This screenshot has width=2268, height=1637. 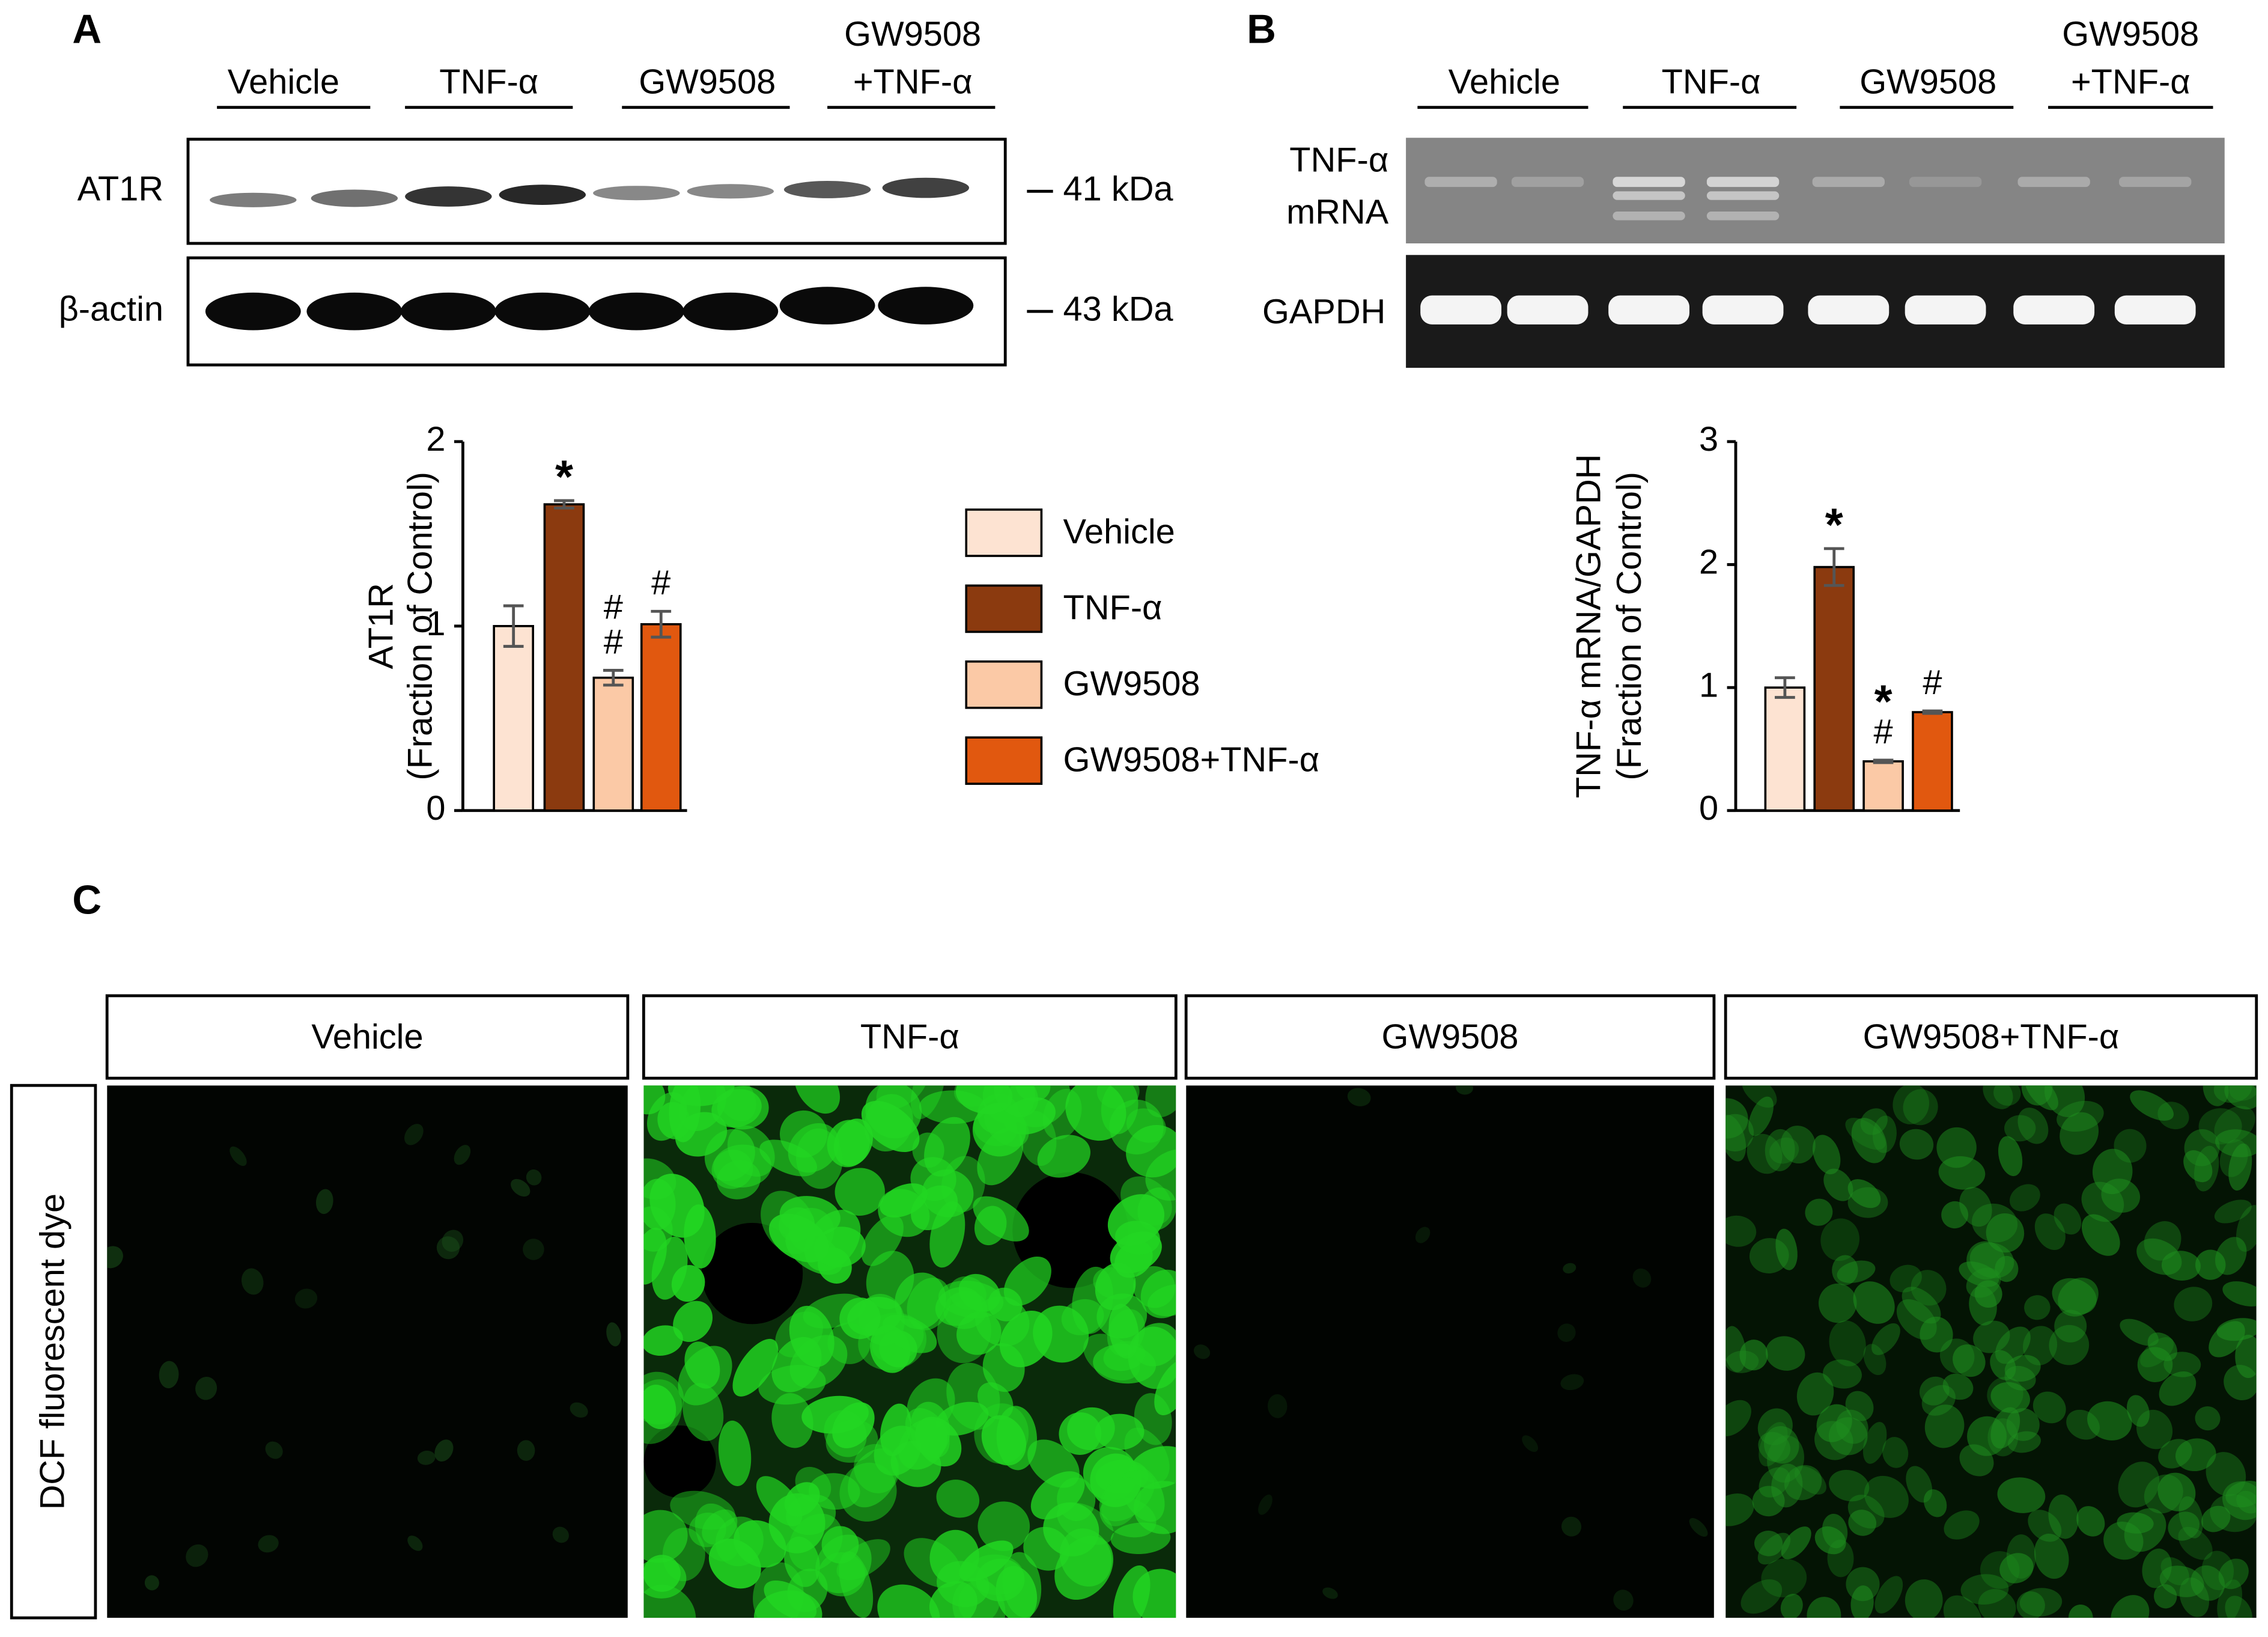 I want to click on y-axis-label: (Fraction of Control), so click(x=420, y=626).